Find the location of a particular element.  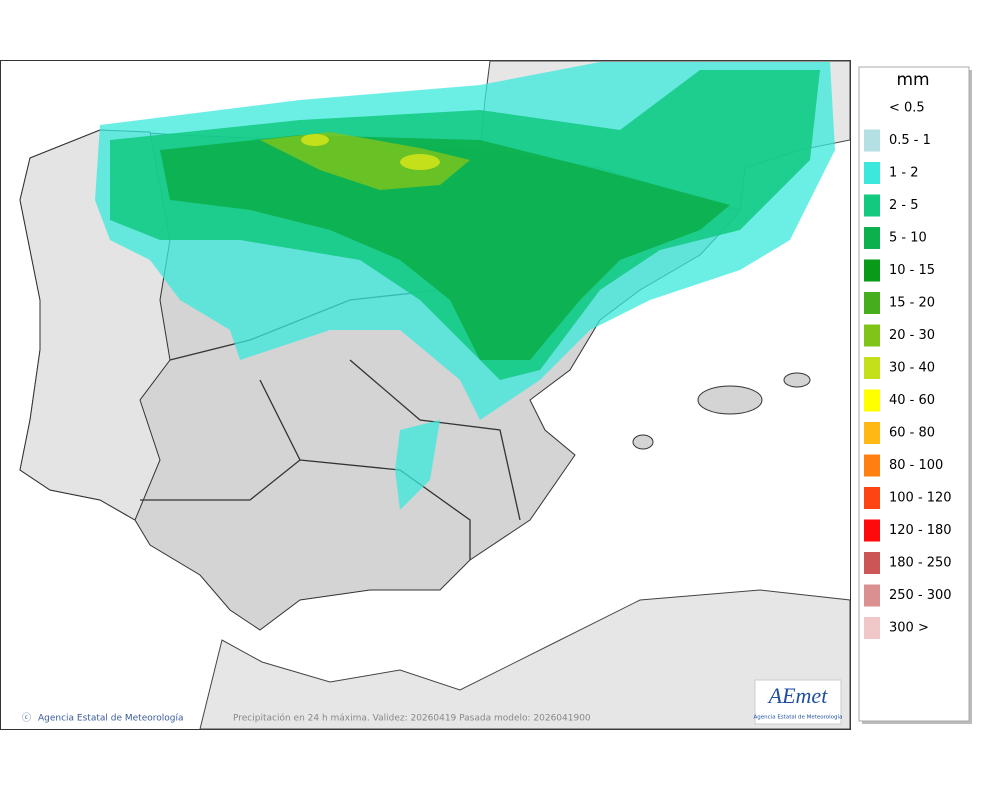

legend-label: 180 - 250 is located at coordinates (920, 563).